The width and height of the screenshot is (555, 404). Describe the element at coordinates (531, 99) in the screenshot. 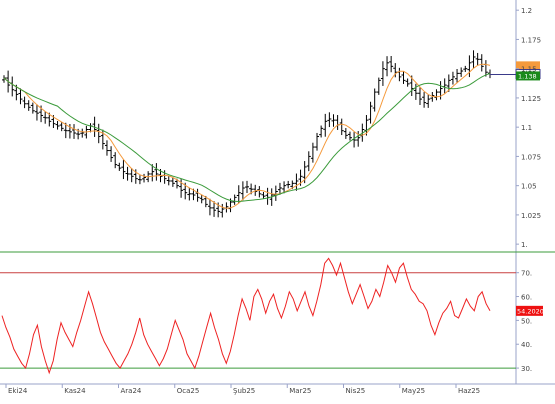

I see `price-tick-label: 1.125` at that location.